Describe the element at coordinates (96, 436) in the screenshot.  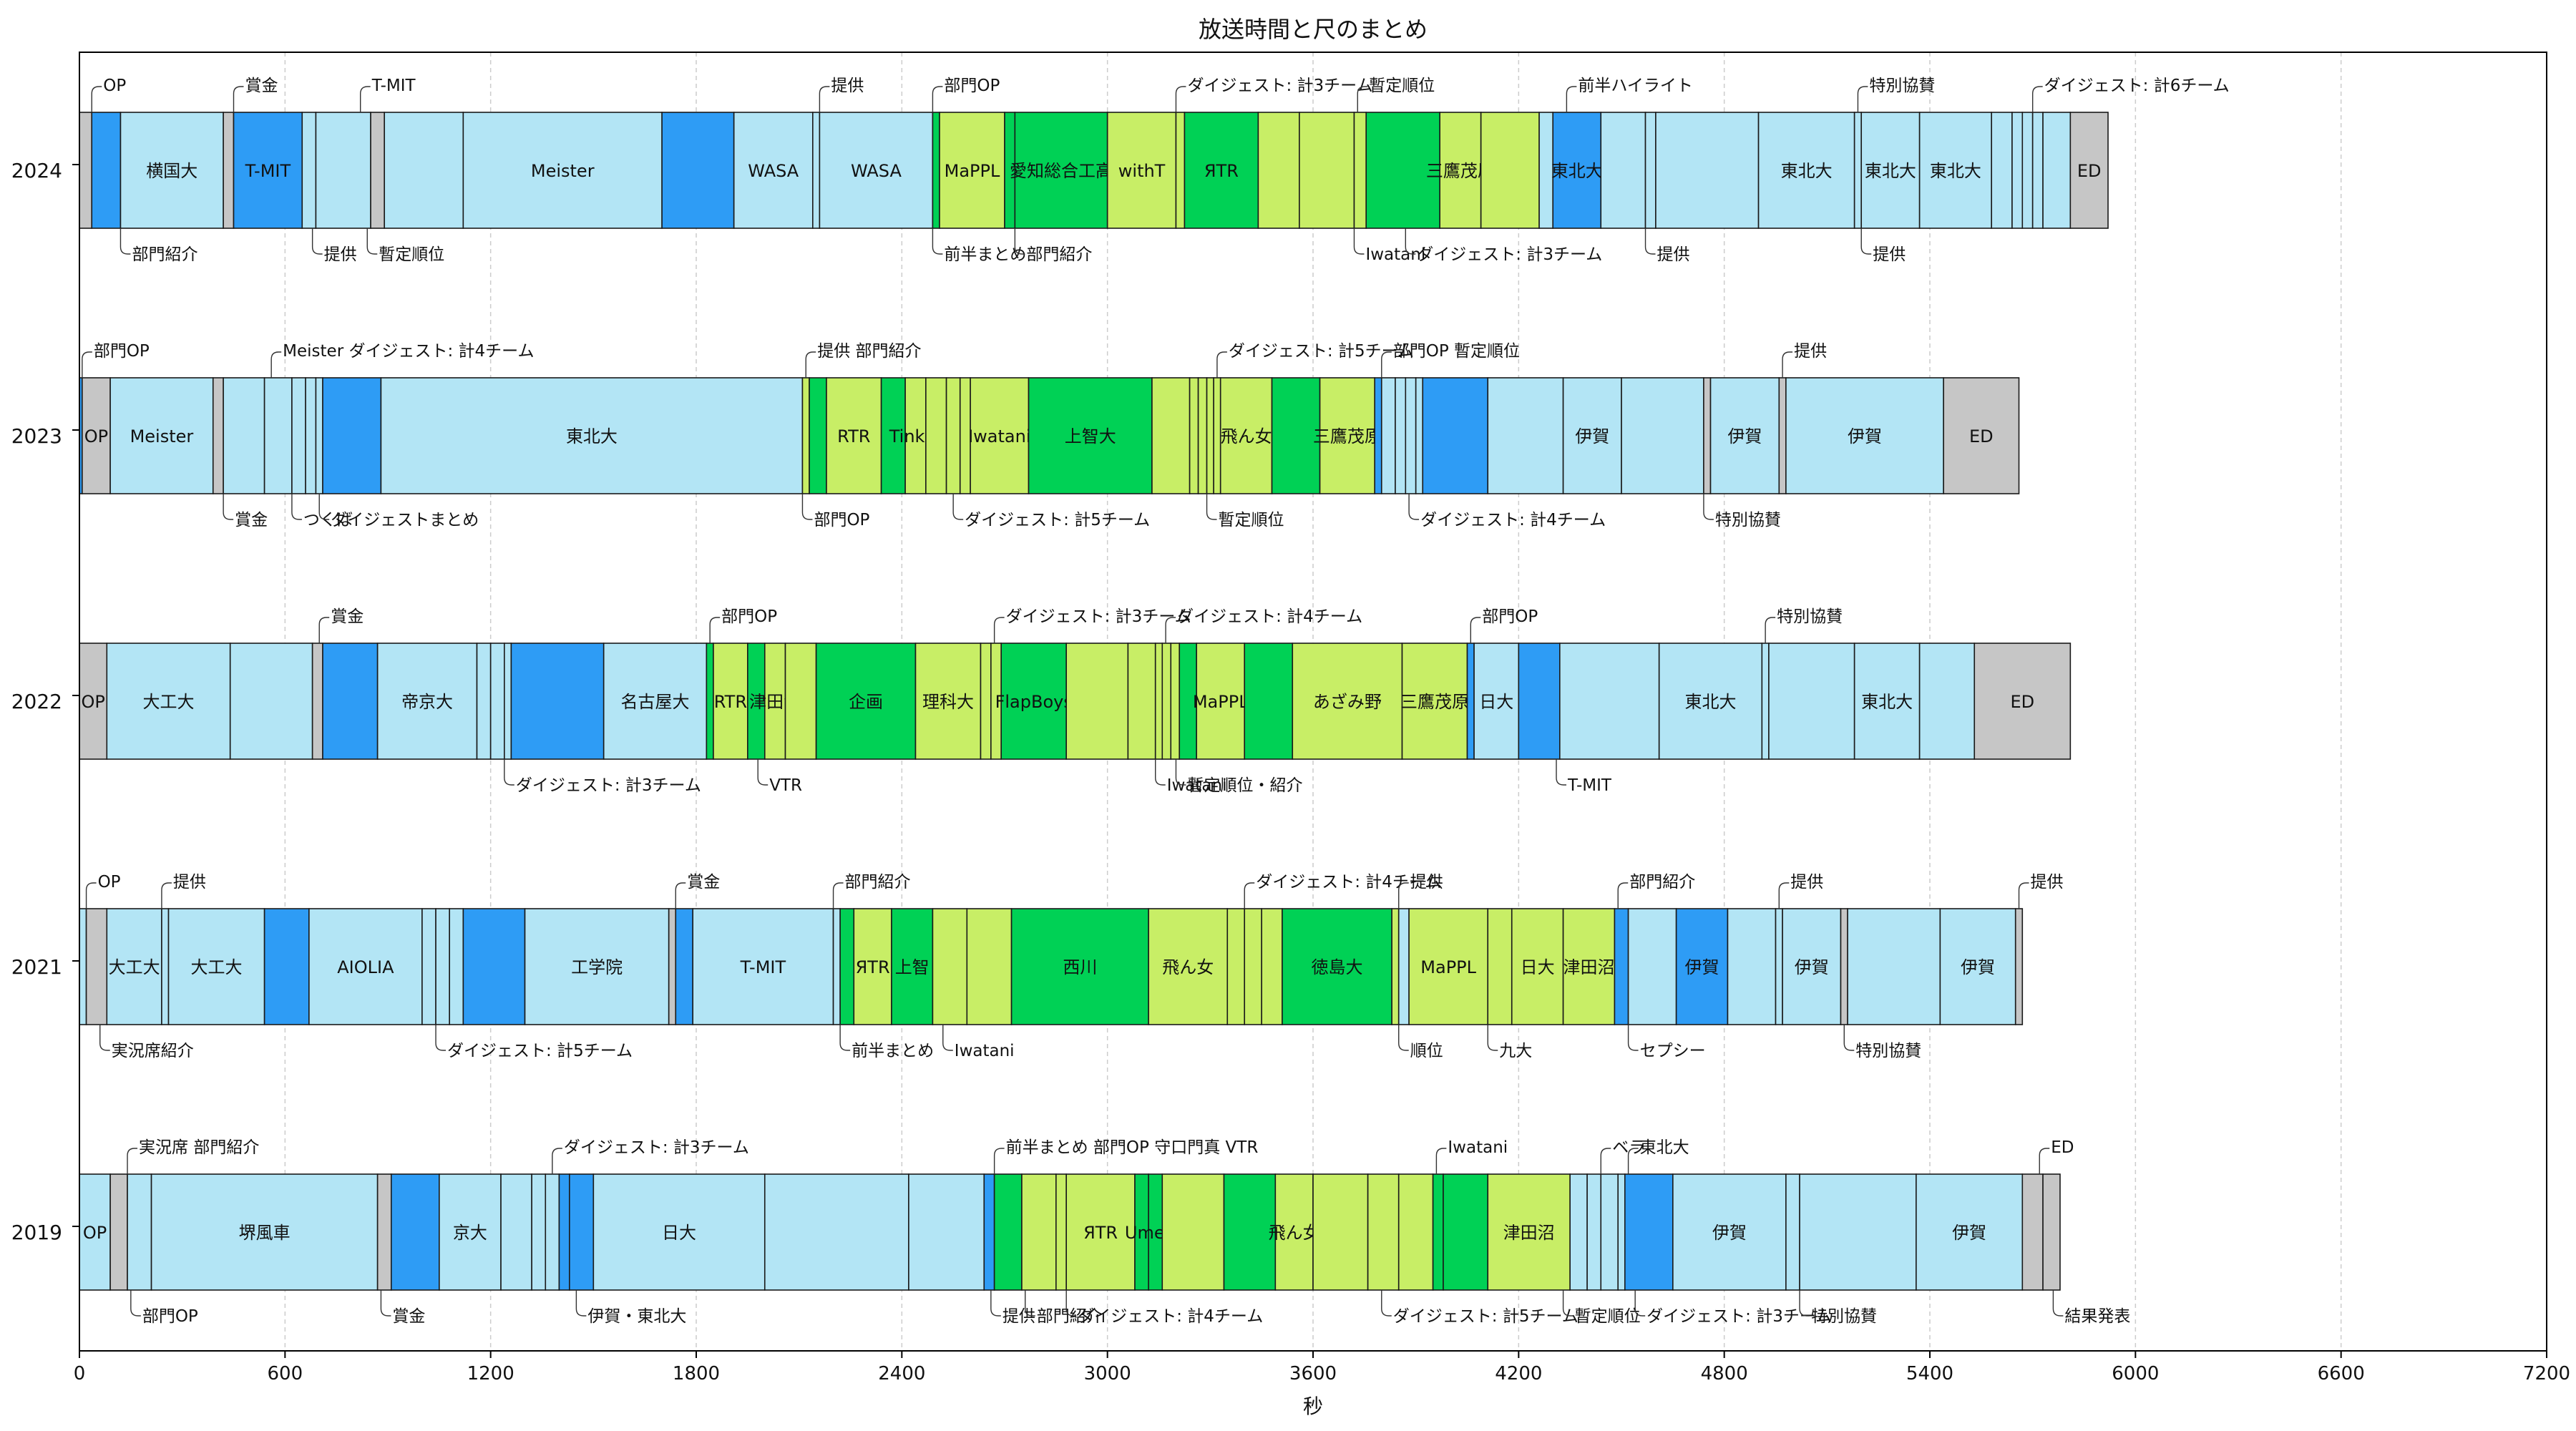
I see `segment-label: OP` at that location.